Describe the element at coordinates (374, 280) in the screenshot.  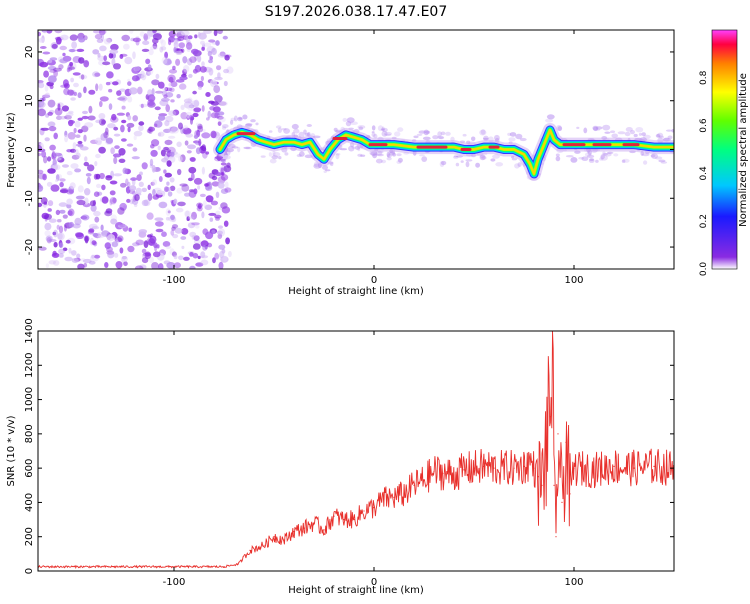
I see `x-tick-label: 0` at that location.